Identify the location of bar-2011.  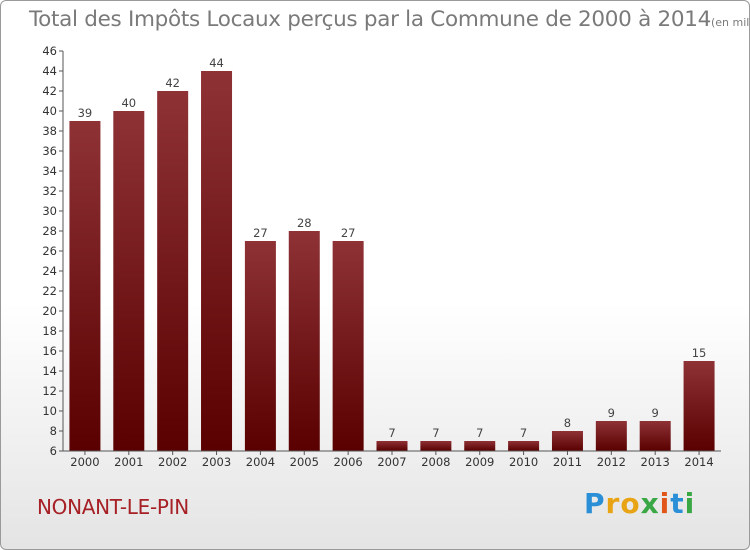
(567, 441).